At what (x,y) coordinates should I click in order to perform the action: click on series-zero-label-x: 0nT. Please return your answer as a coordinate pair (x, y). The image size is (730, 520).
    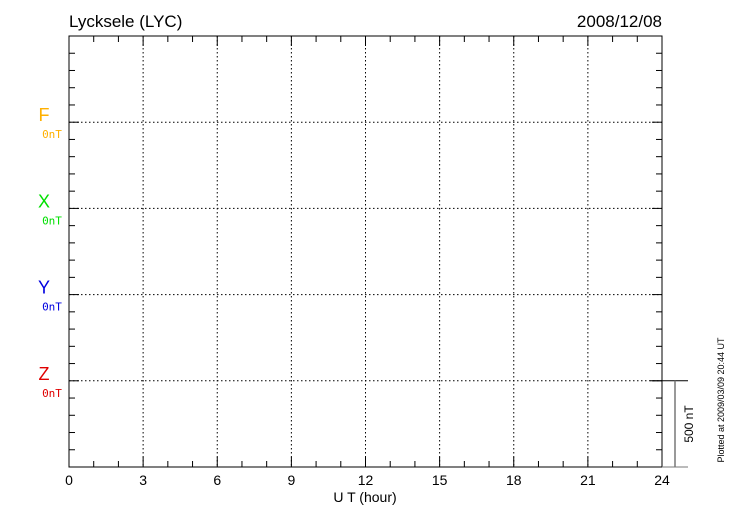
    Looking at the image, I should click on (52, 220).